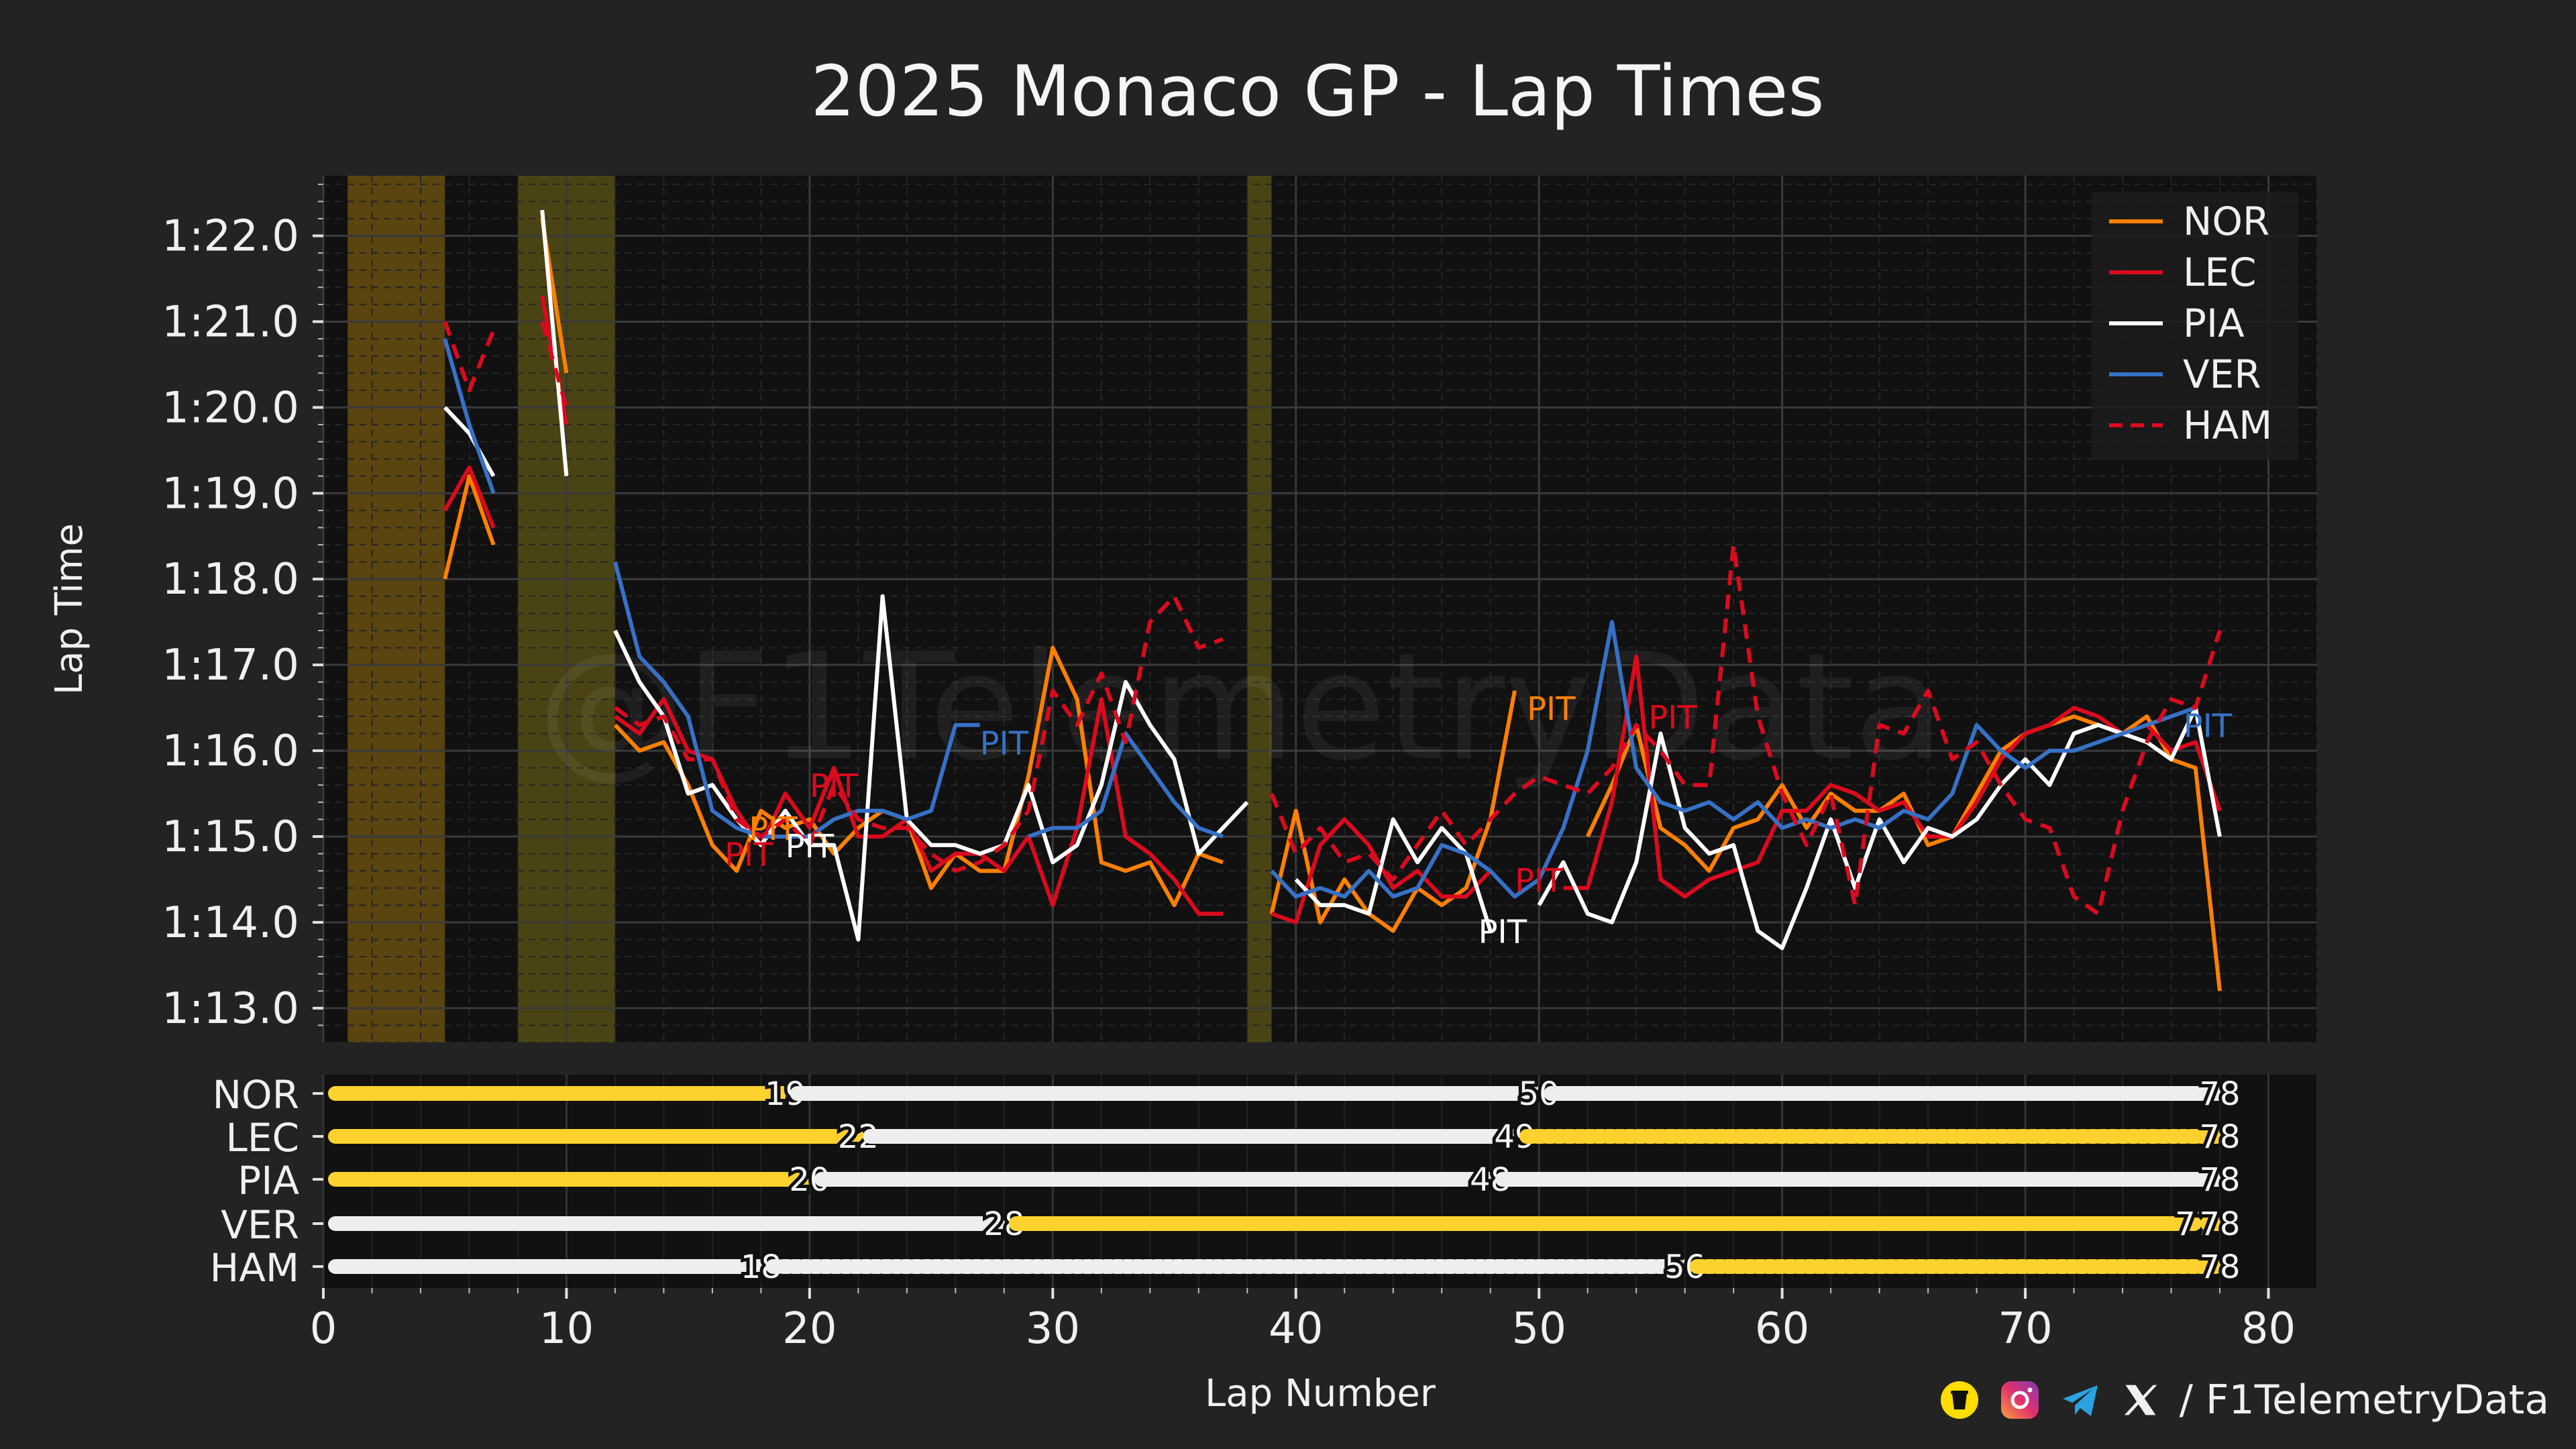 The image size is (2576, 1449). Describe the element at coordinates (2226, 221) in the screenshot. I see `legend-label: NOR` at that location.